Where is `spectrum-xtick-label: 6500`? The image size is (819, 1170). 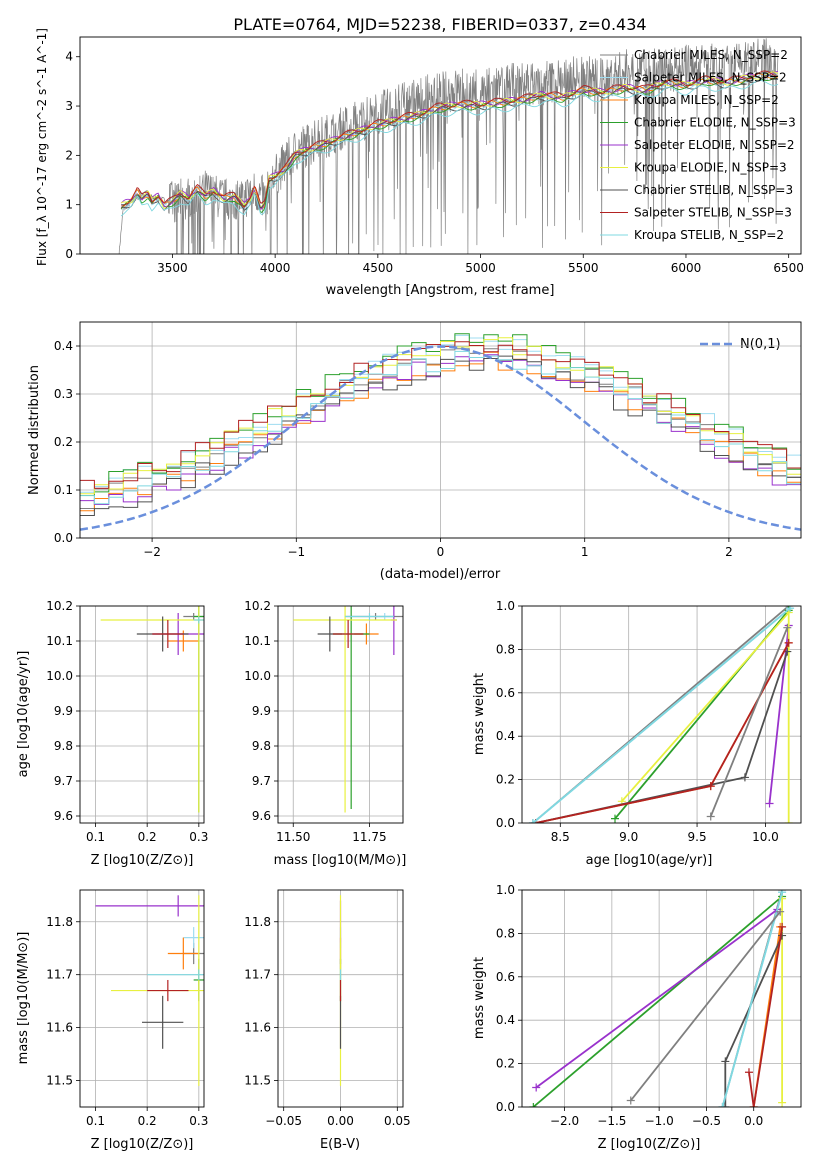 spectrum-xtick-label: 6500 is located at coordinates (788, 268).